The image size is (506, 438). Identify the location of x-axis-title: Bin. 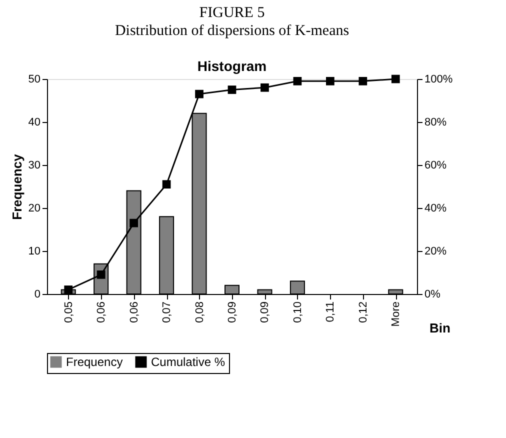
(440, 328).